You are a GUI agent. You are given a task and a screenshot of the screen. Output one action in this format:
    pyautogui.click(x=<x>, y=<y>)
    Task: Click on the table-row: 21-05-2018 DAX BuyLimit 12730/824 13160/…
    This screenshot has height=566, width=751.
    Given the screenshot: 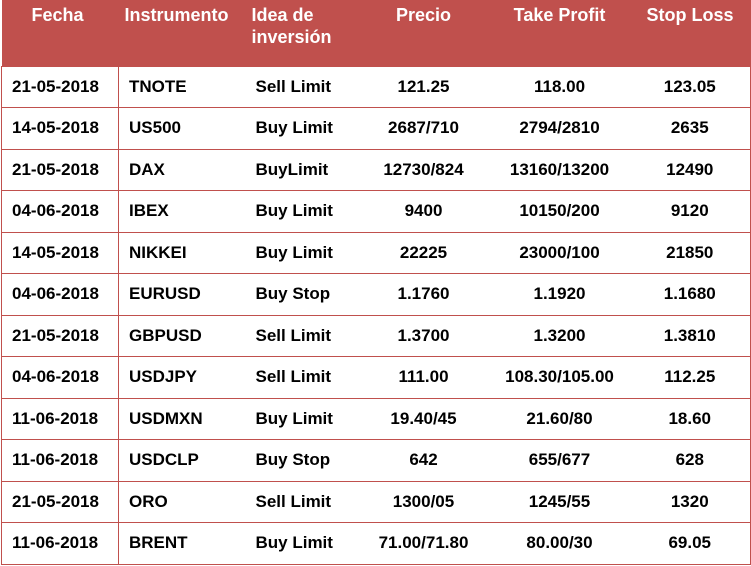 What is the action you would take?
    pyautogui.click(x=376, y=169)
    